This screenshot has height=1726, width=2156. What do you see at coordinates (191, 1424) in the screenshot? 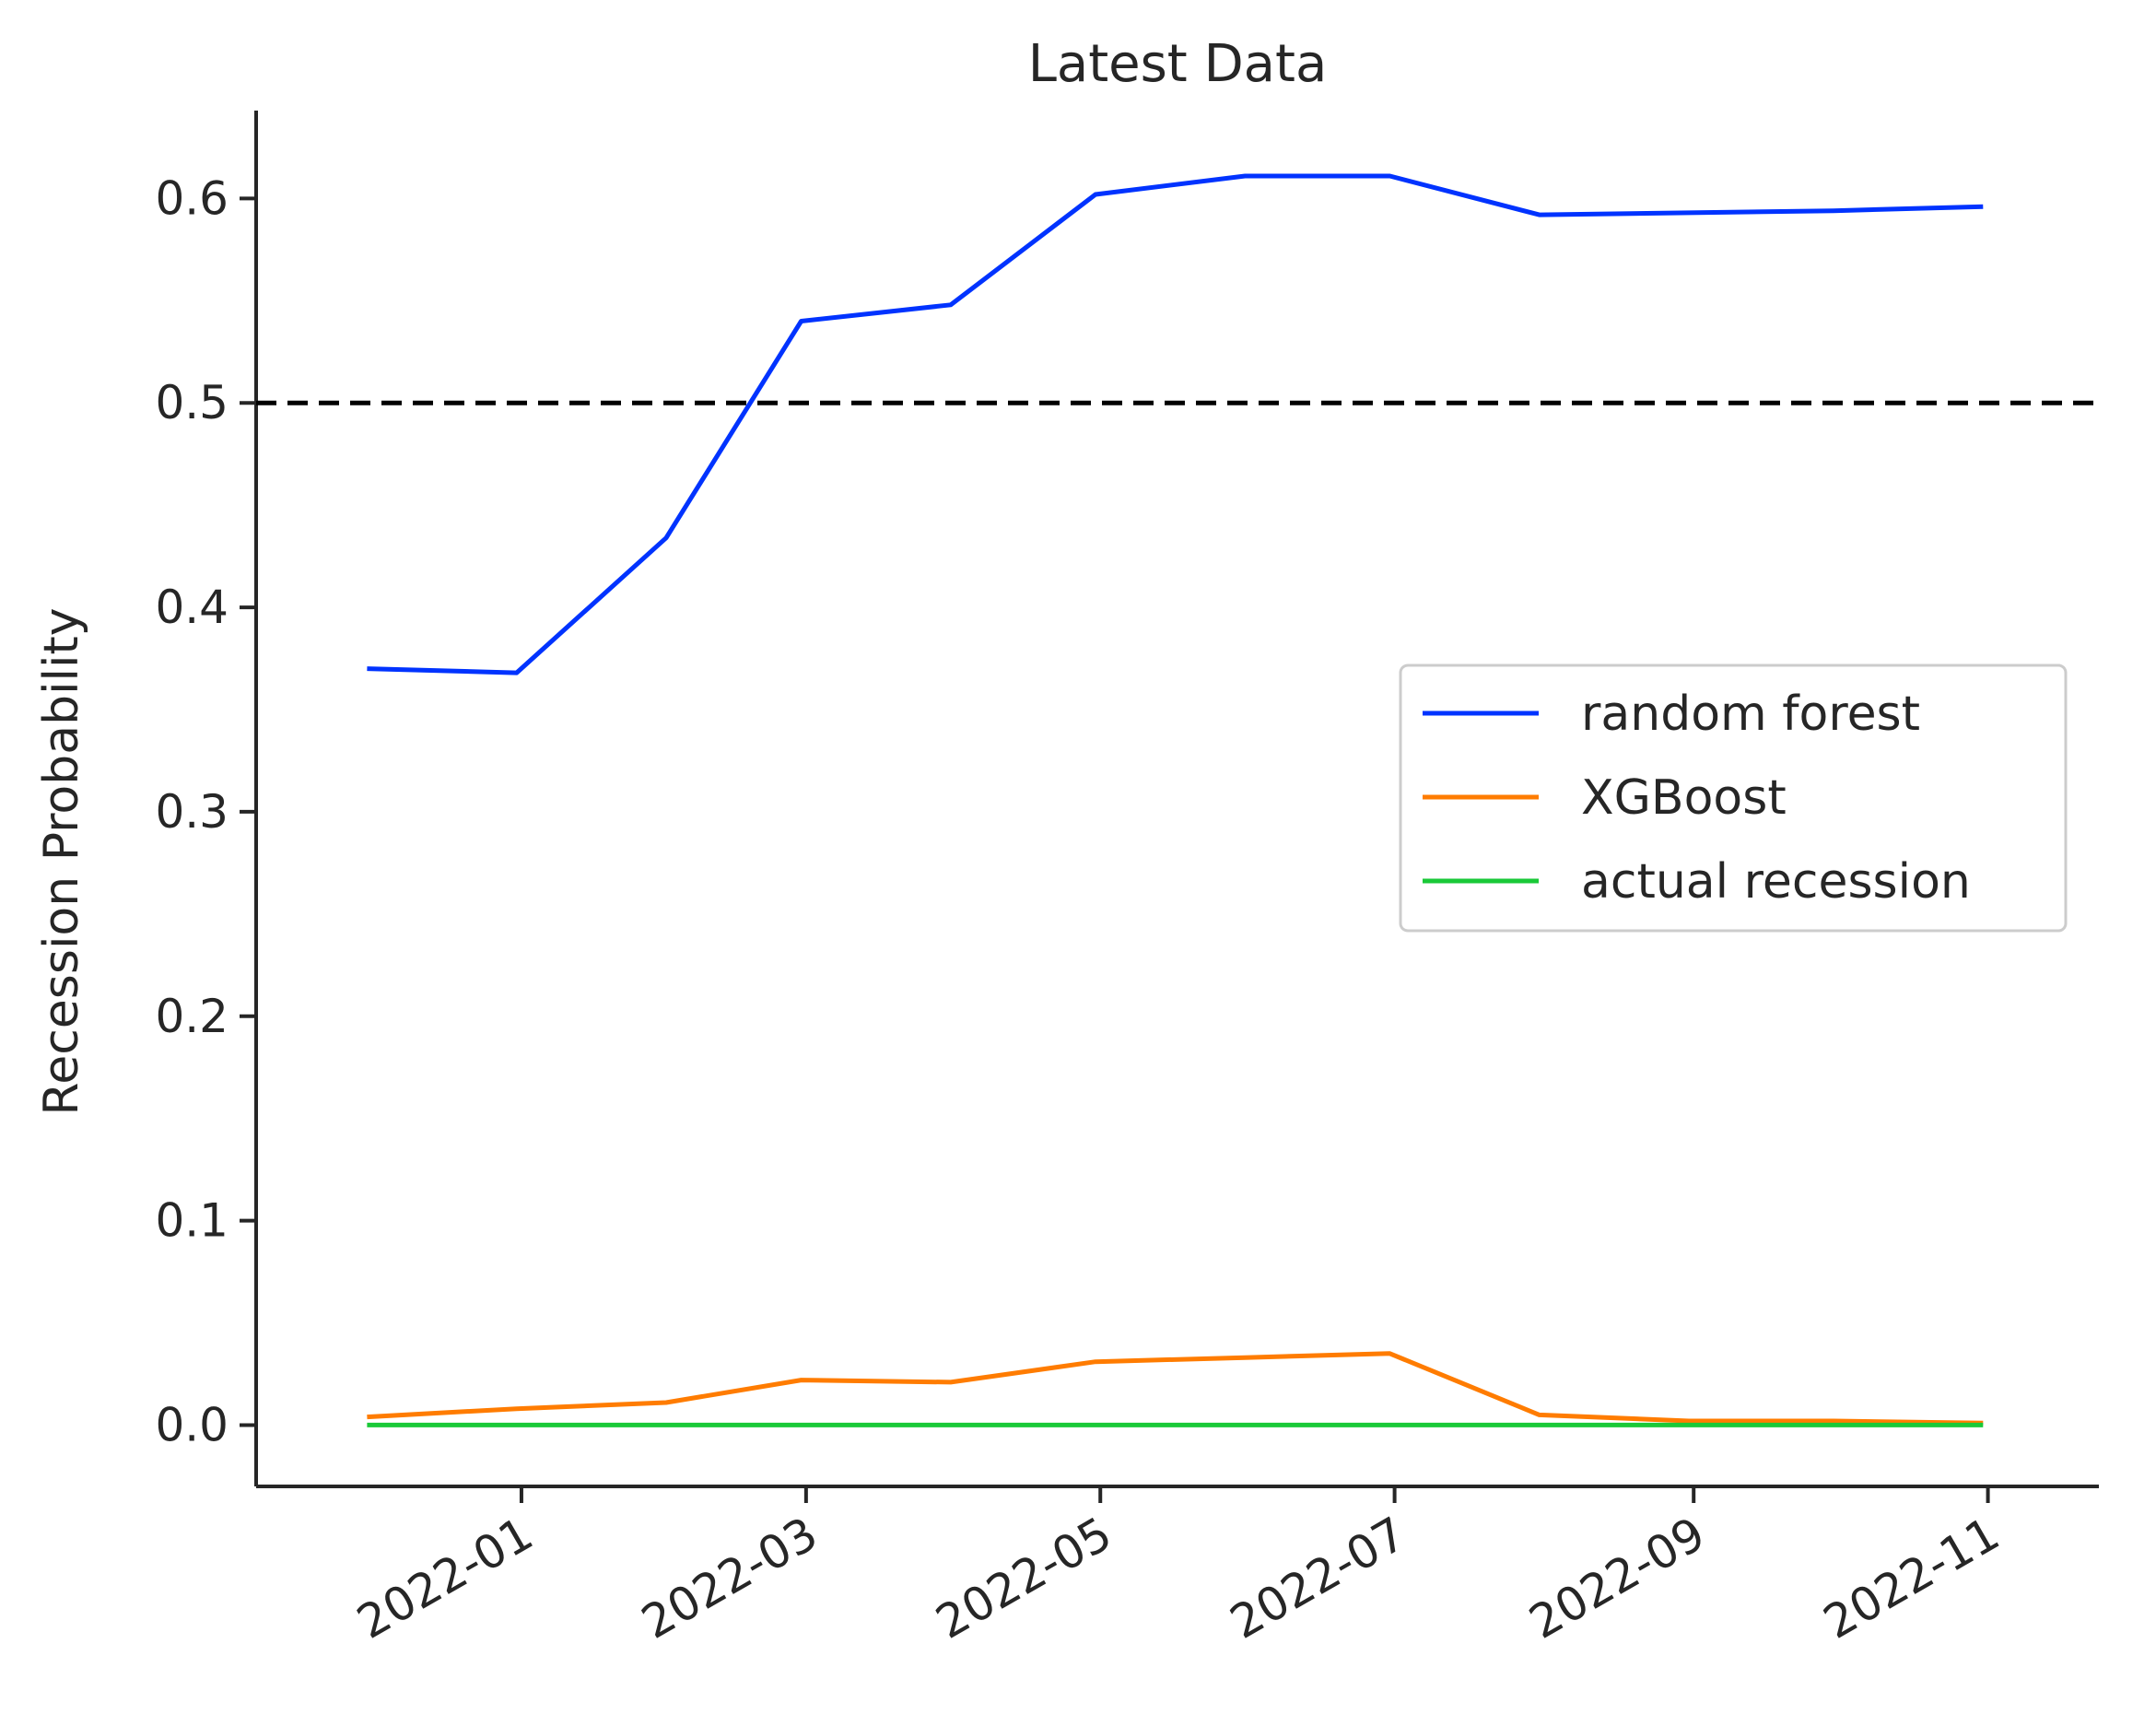
I see `y-tick-label-0.0: 0.0` at bounding box center [191, 1424].